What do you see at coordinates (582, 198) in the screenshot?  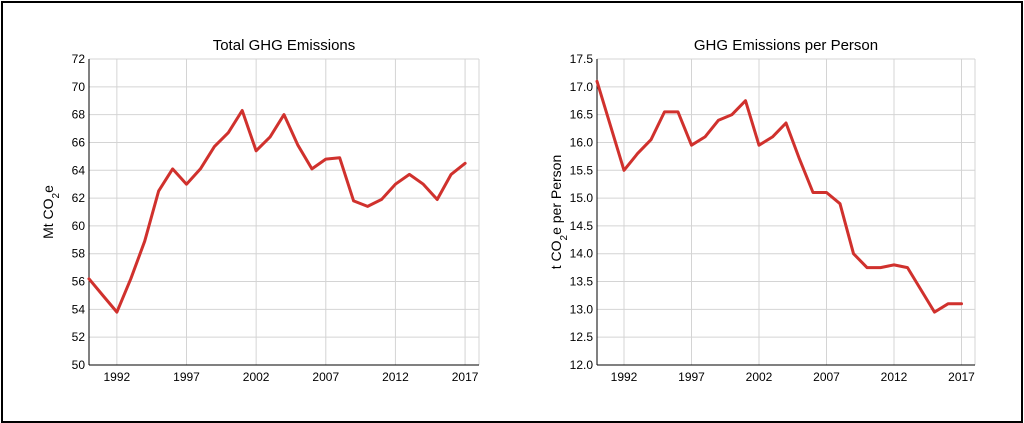 I see `y-tick-label: 15.0` at bounding box center [582, 198].